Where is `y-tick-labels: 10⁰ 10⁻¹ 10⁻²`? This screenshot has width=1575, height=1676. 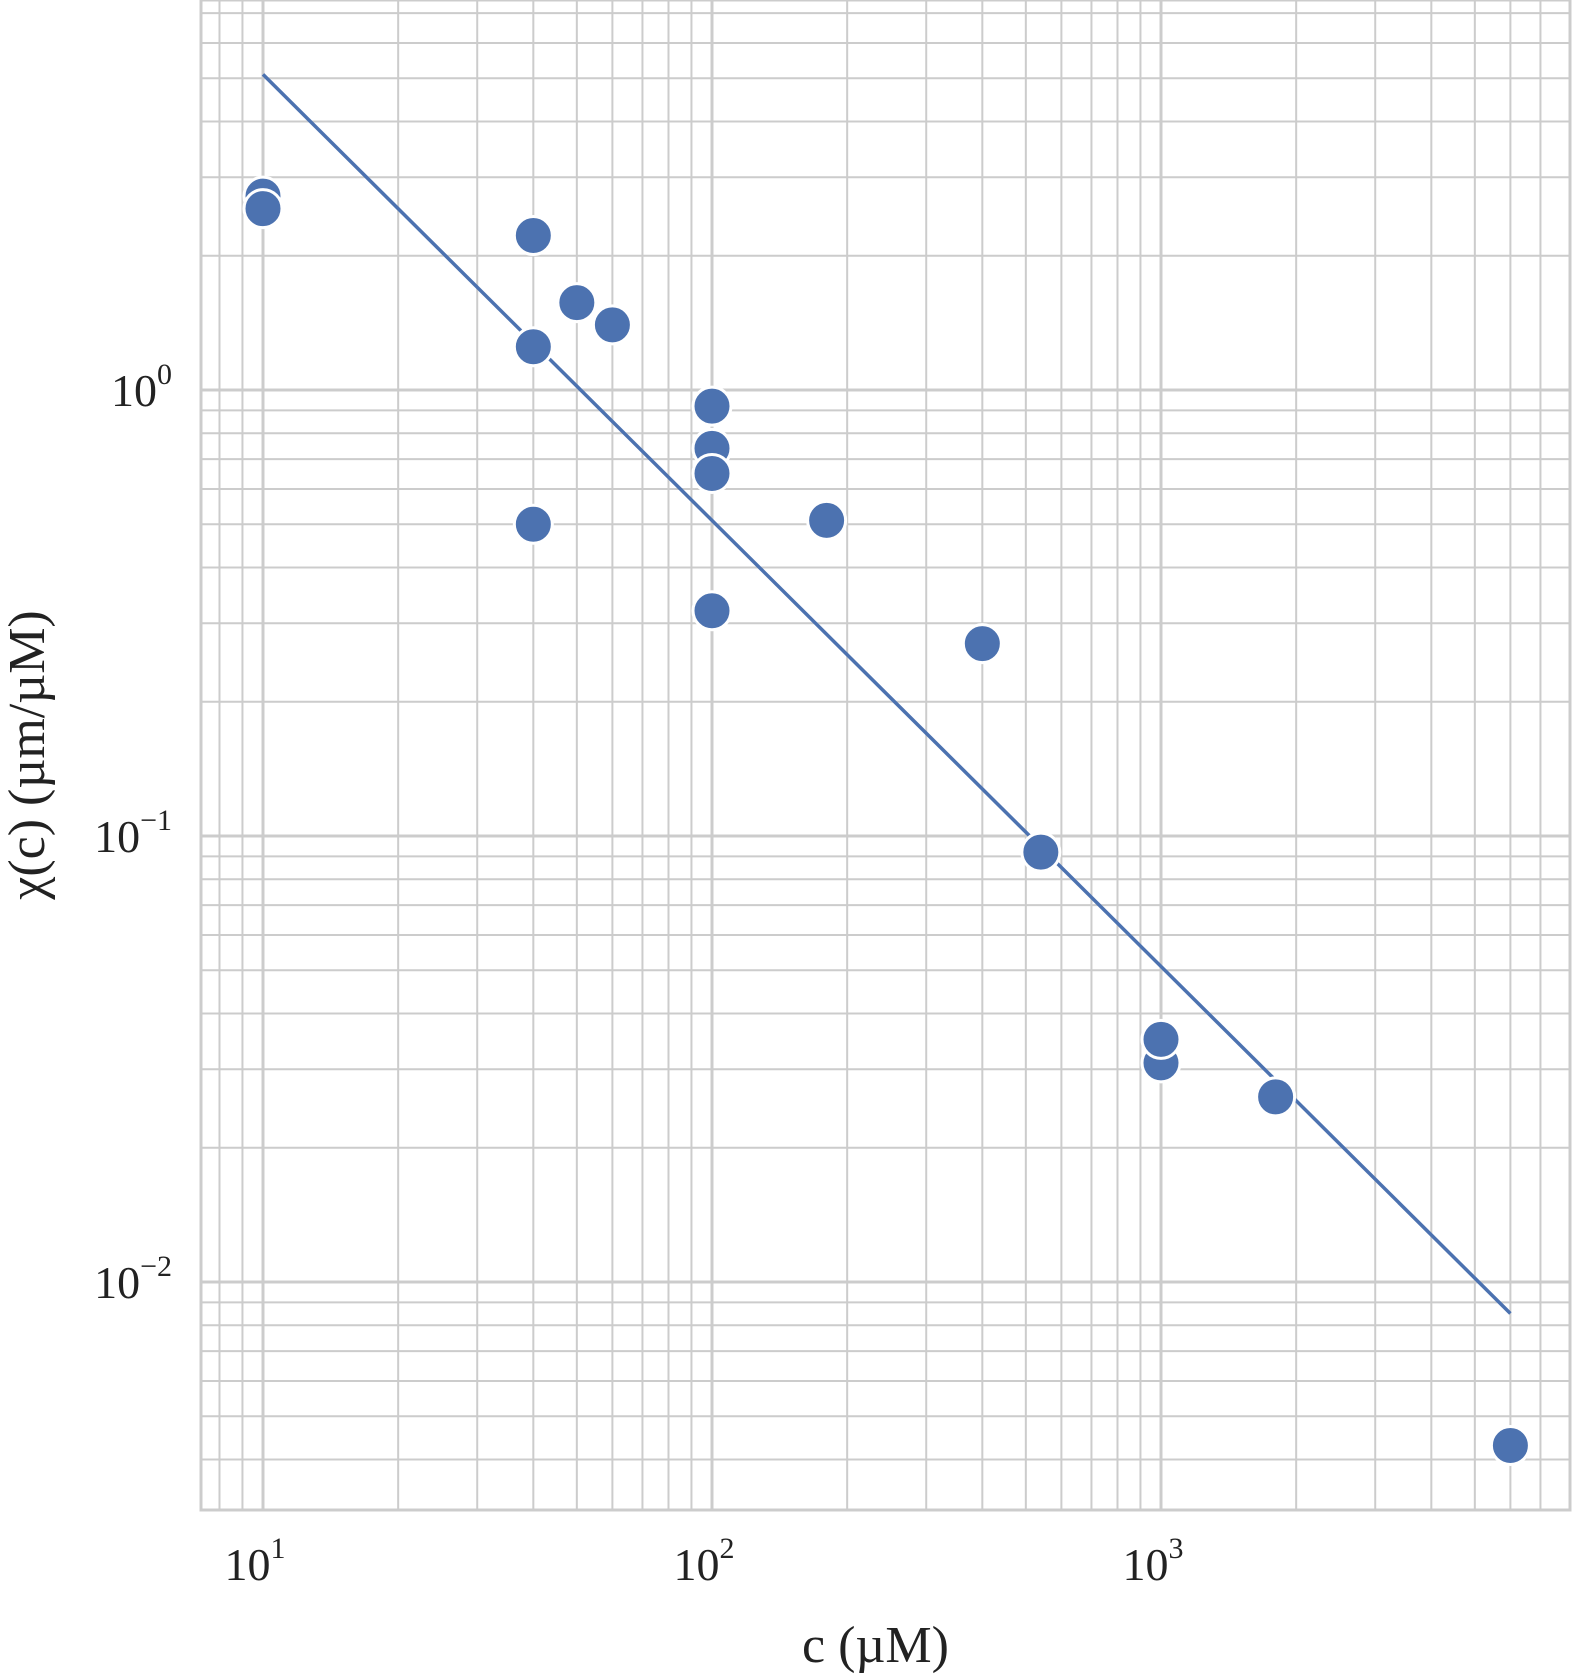
y-tick-labels: 10⁰ 10⁻¹ 10⁻² is located at coordinates (133, 833).